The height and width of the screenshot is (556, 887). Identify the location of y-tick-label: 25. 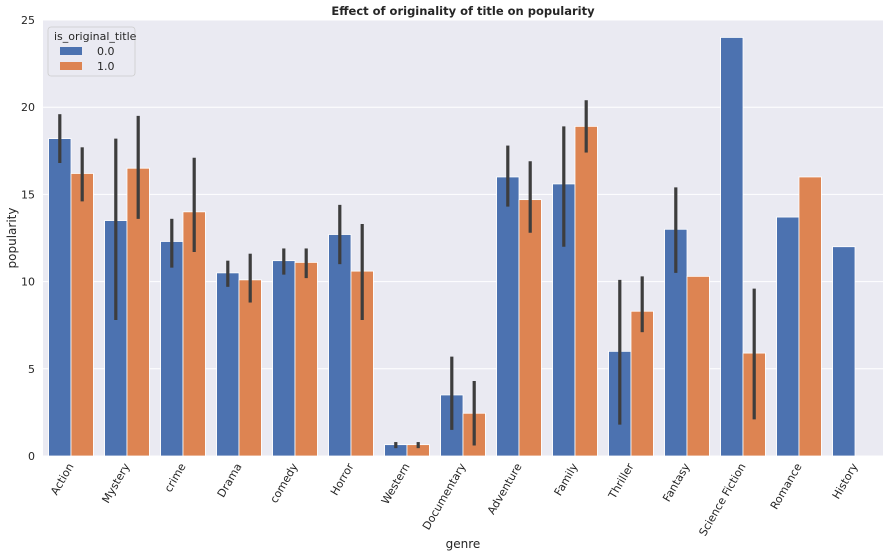
(28, 20).